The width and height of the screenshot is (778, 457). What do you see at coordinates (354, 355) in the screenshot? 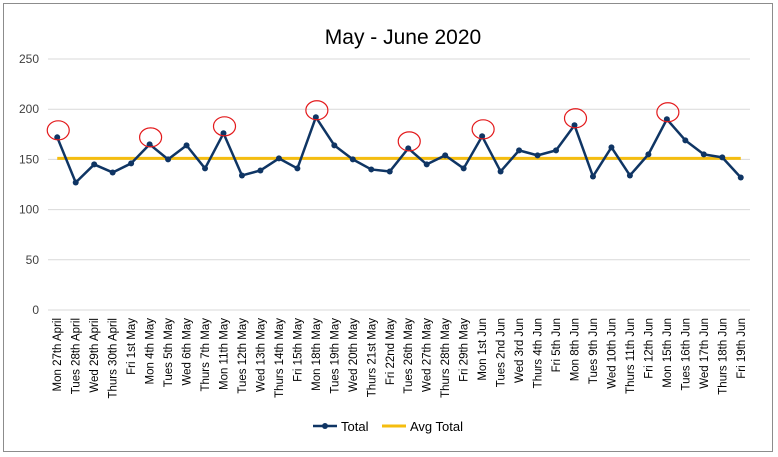
I see `x-tick-label: Wed 20th May` at bounding box center [354, 355].